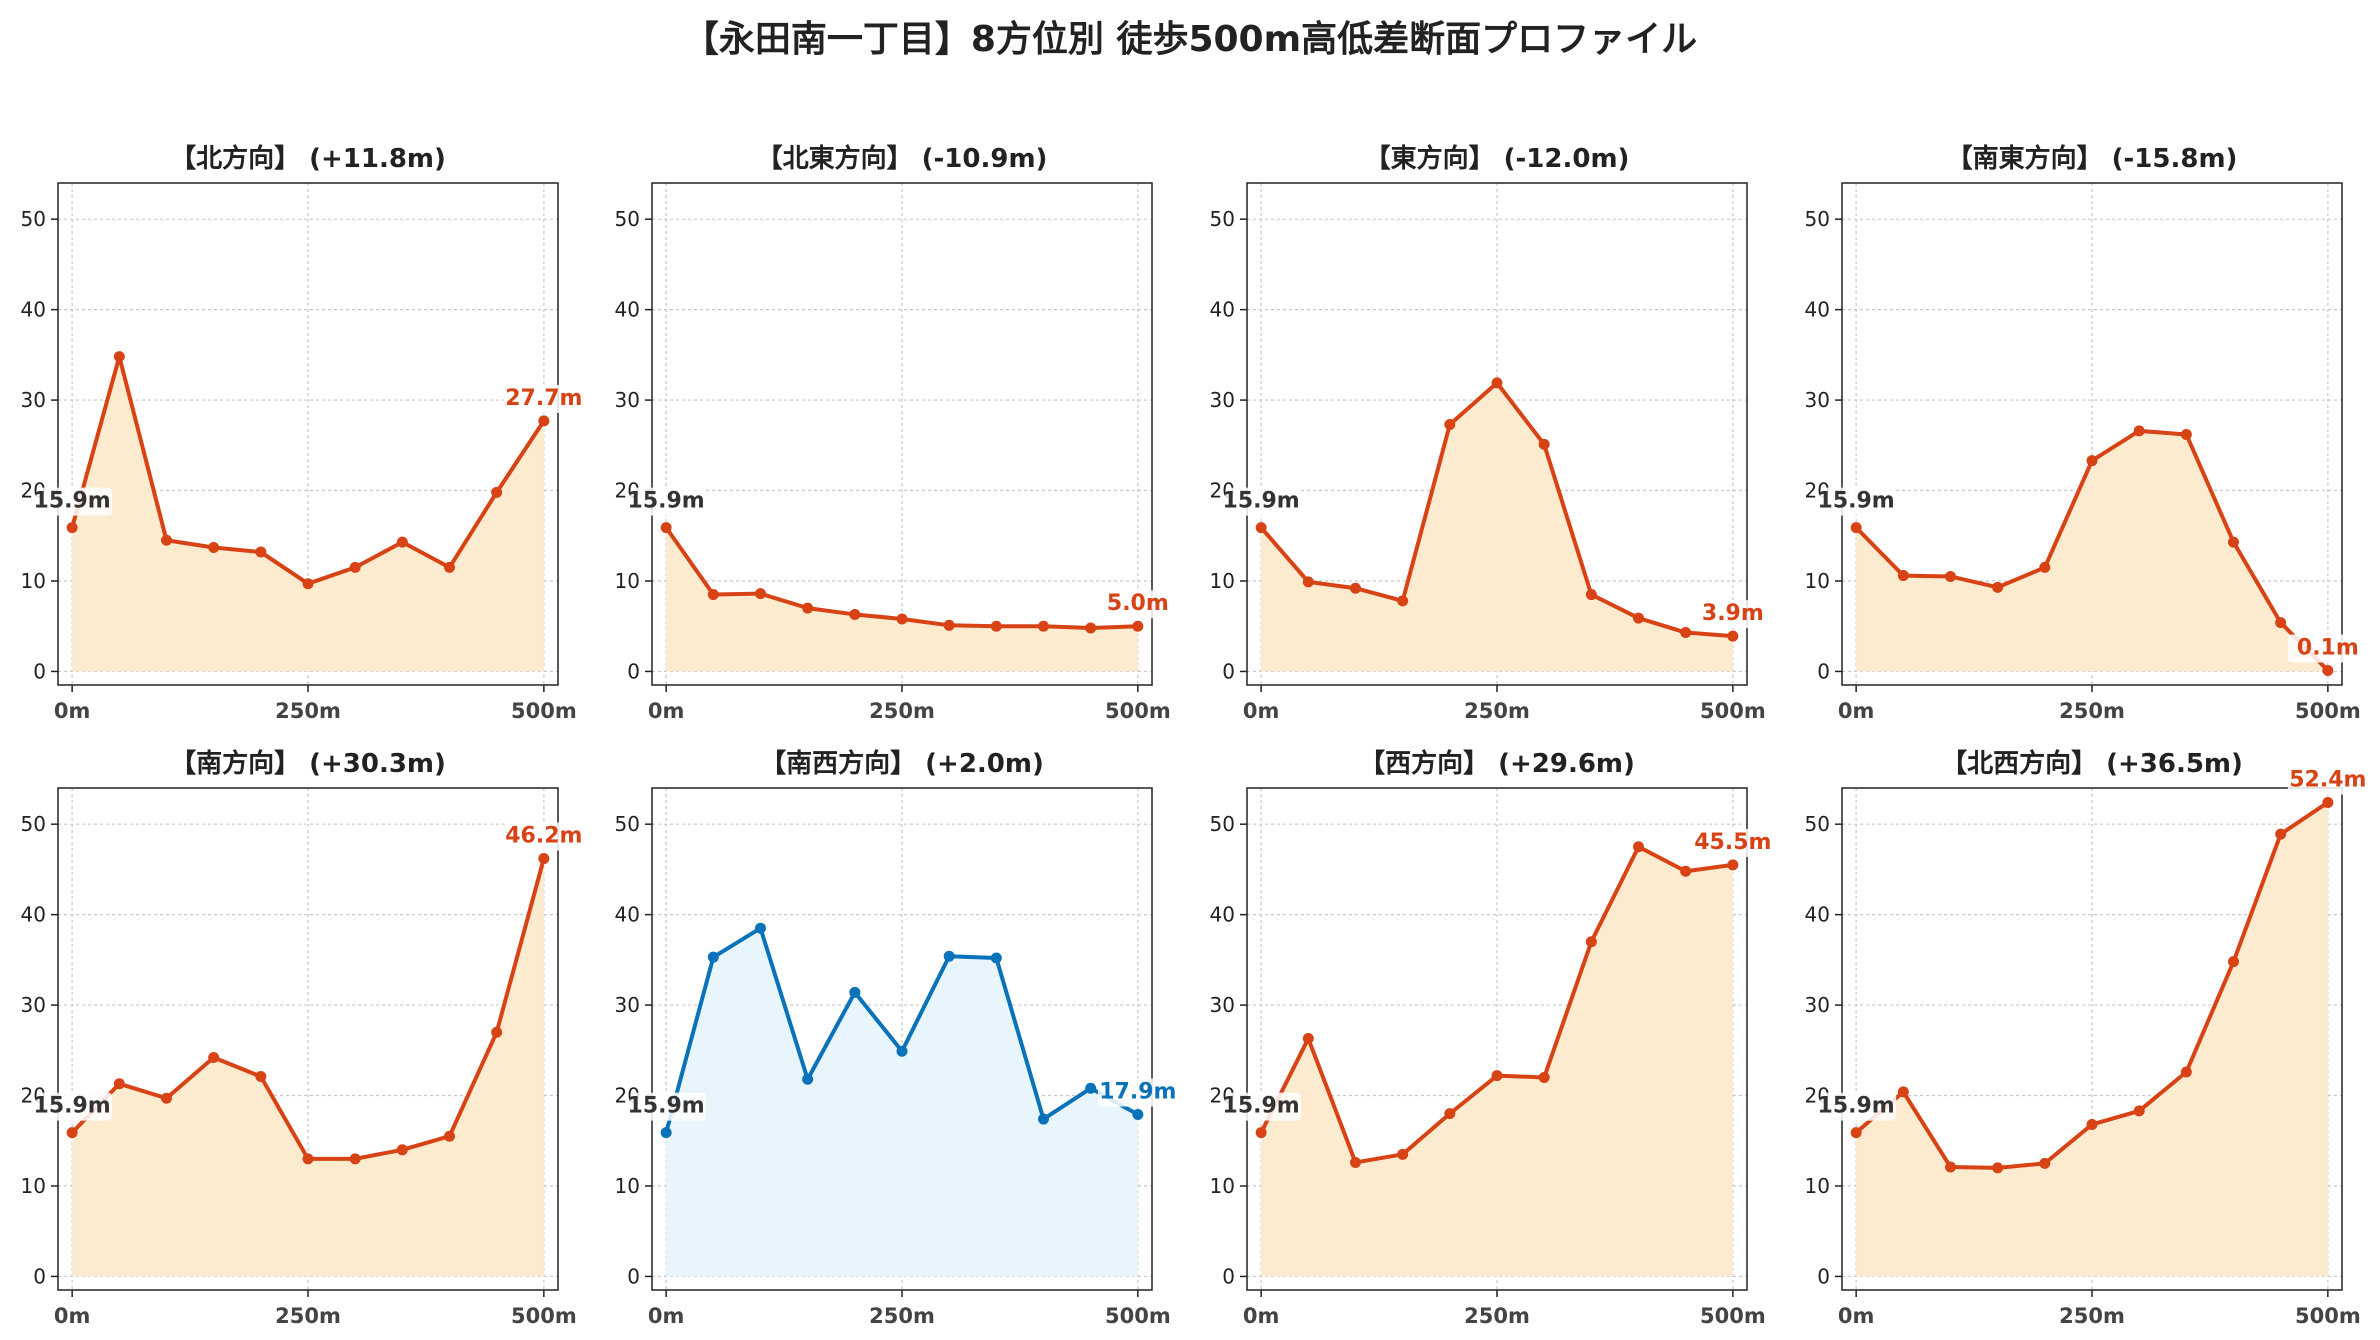 Image resolution: width=2380 pixels, height=1340 pixels. What do you see at coordinates (2092, 158) in the screenshot?
I see `subplot-title: 【南東方向】 (-15.8m)` at bounding box center [2092, 158].